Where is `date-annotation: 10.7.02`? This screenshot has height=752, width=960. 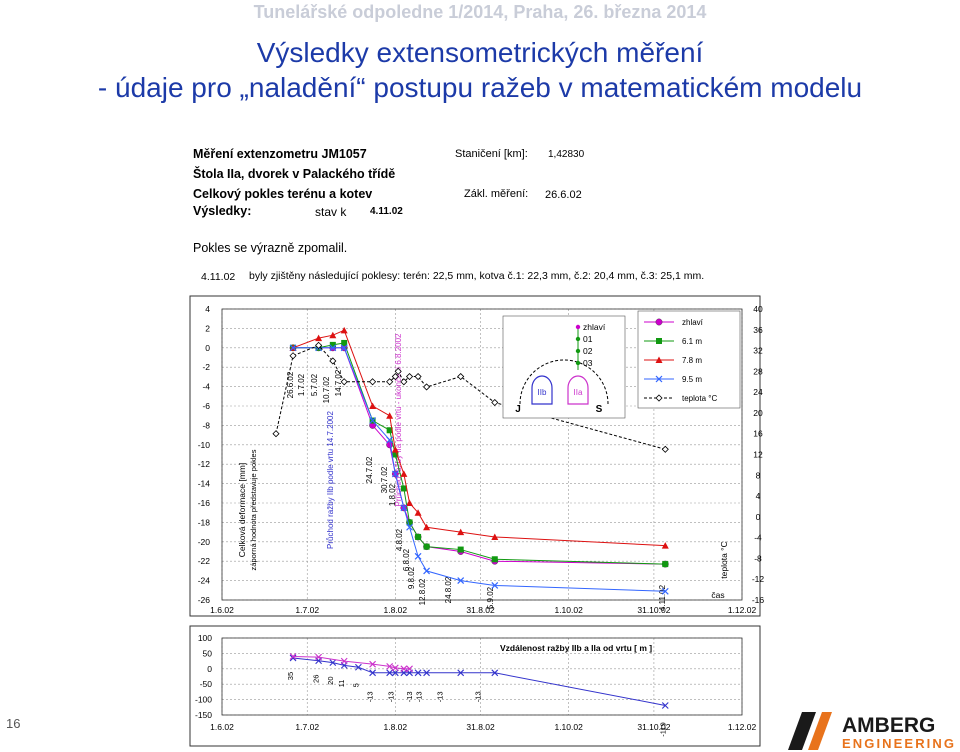
date-annotation: 10.7.02 is located at coordinates (326, 389).